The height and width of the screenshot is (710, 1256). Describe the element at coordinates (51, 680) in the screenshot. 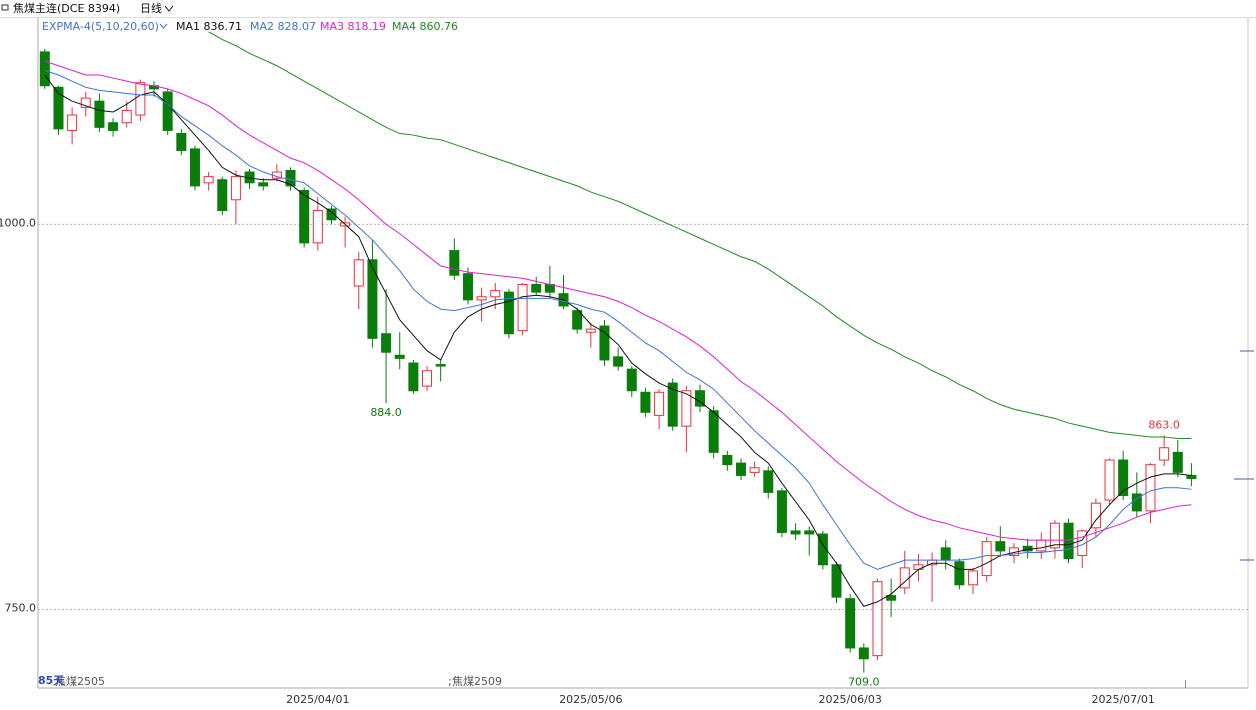

I see `bar-count: 85天` at that location.